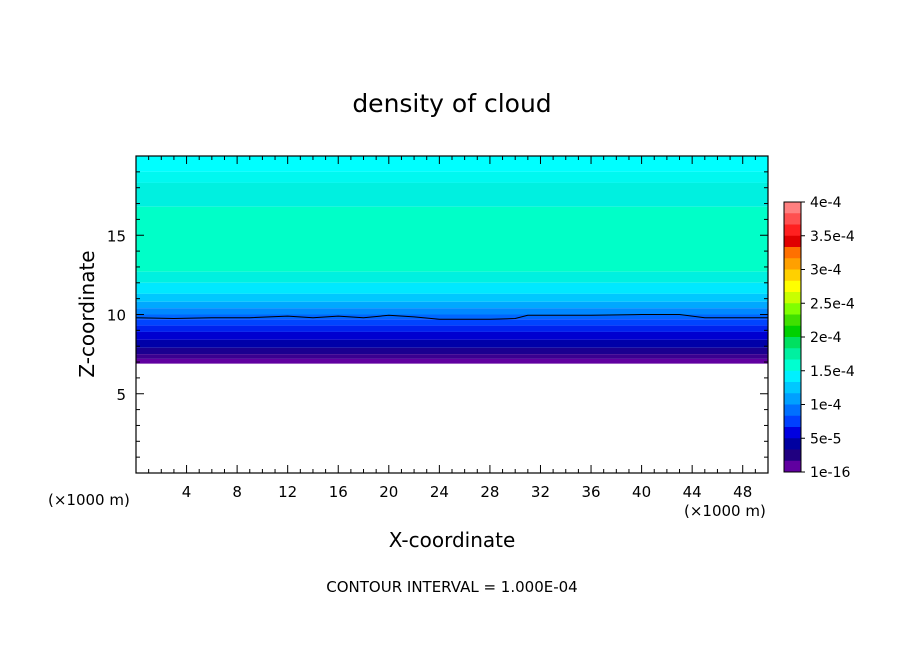 This screenshot has height=654, width=904. Describe the element at coordinates (237, 492) in the screenshot. I see `x-tick-label: 8` at that location.